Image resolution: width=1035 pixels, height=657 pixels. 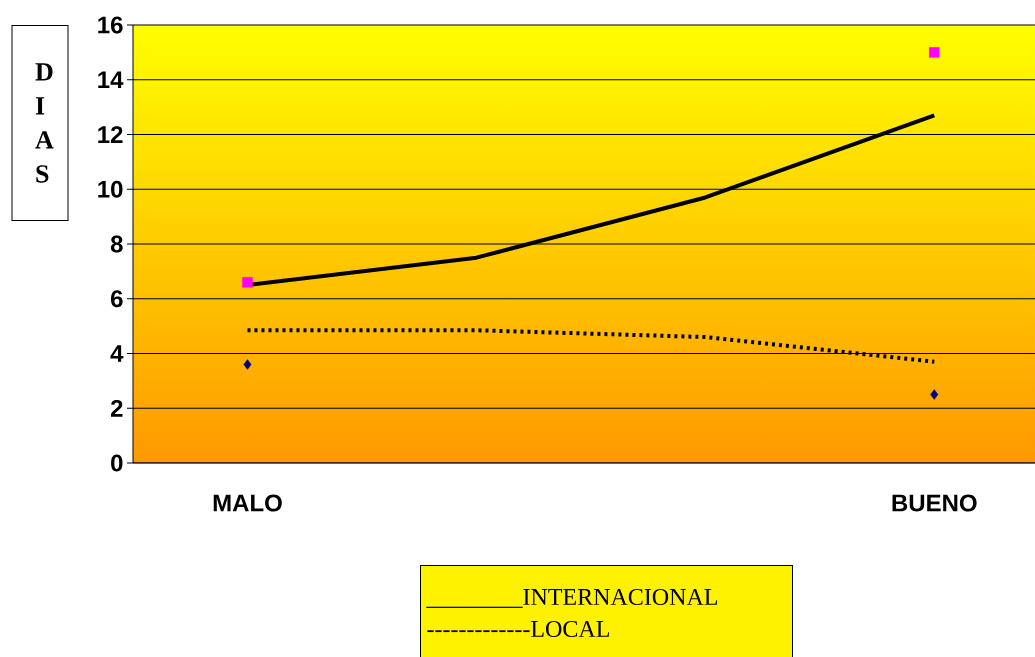 What do you see at coordinates (117, 463) in the screenshot?
I see `y-tick-label: 0` at bounding box center [117, 463].